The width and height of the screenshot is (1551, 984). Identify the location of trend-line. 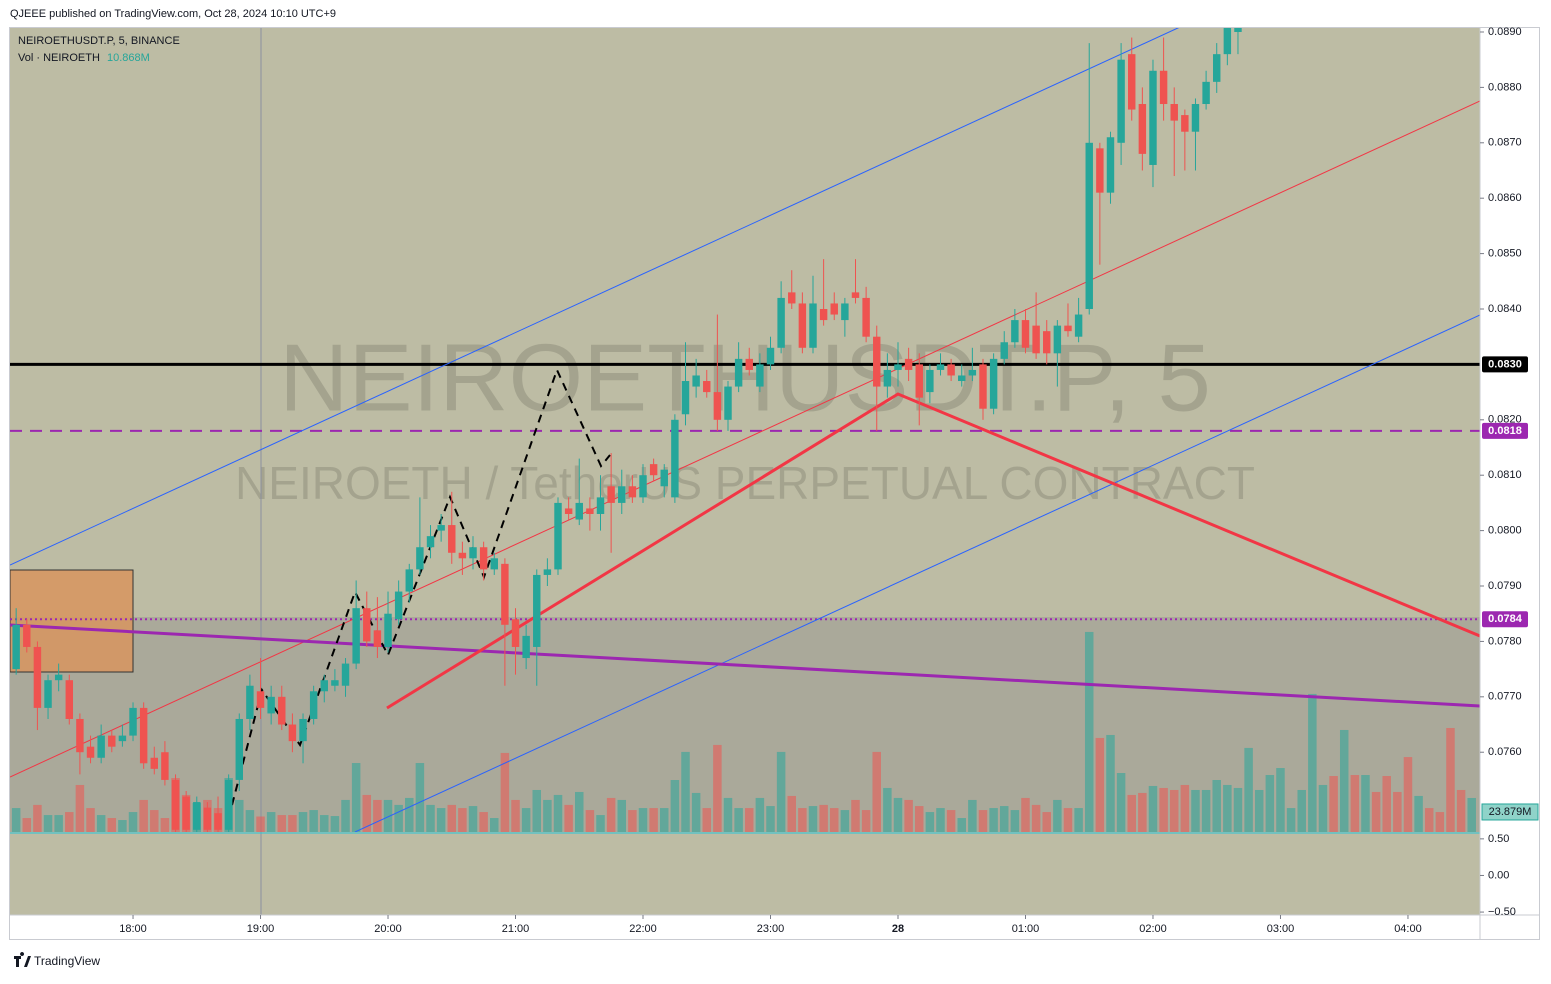
(745, 665).